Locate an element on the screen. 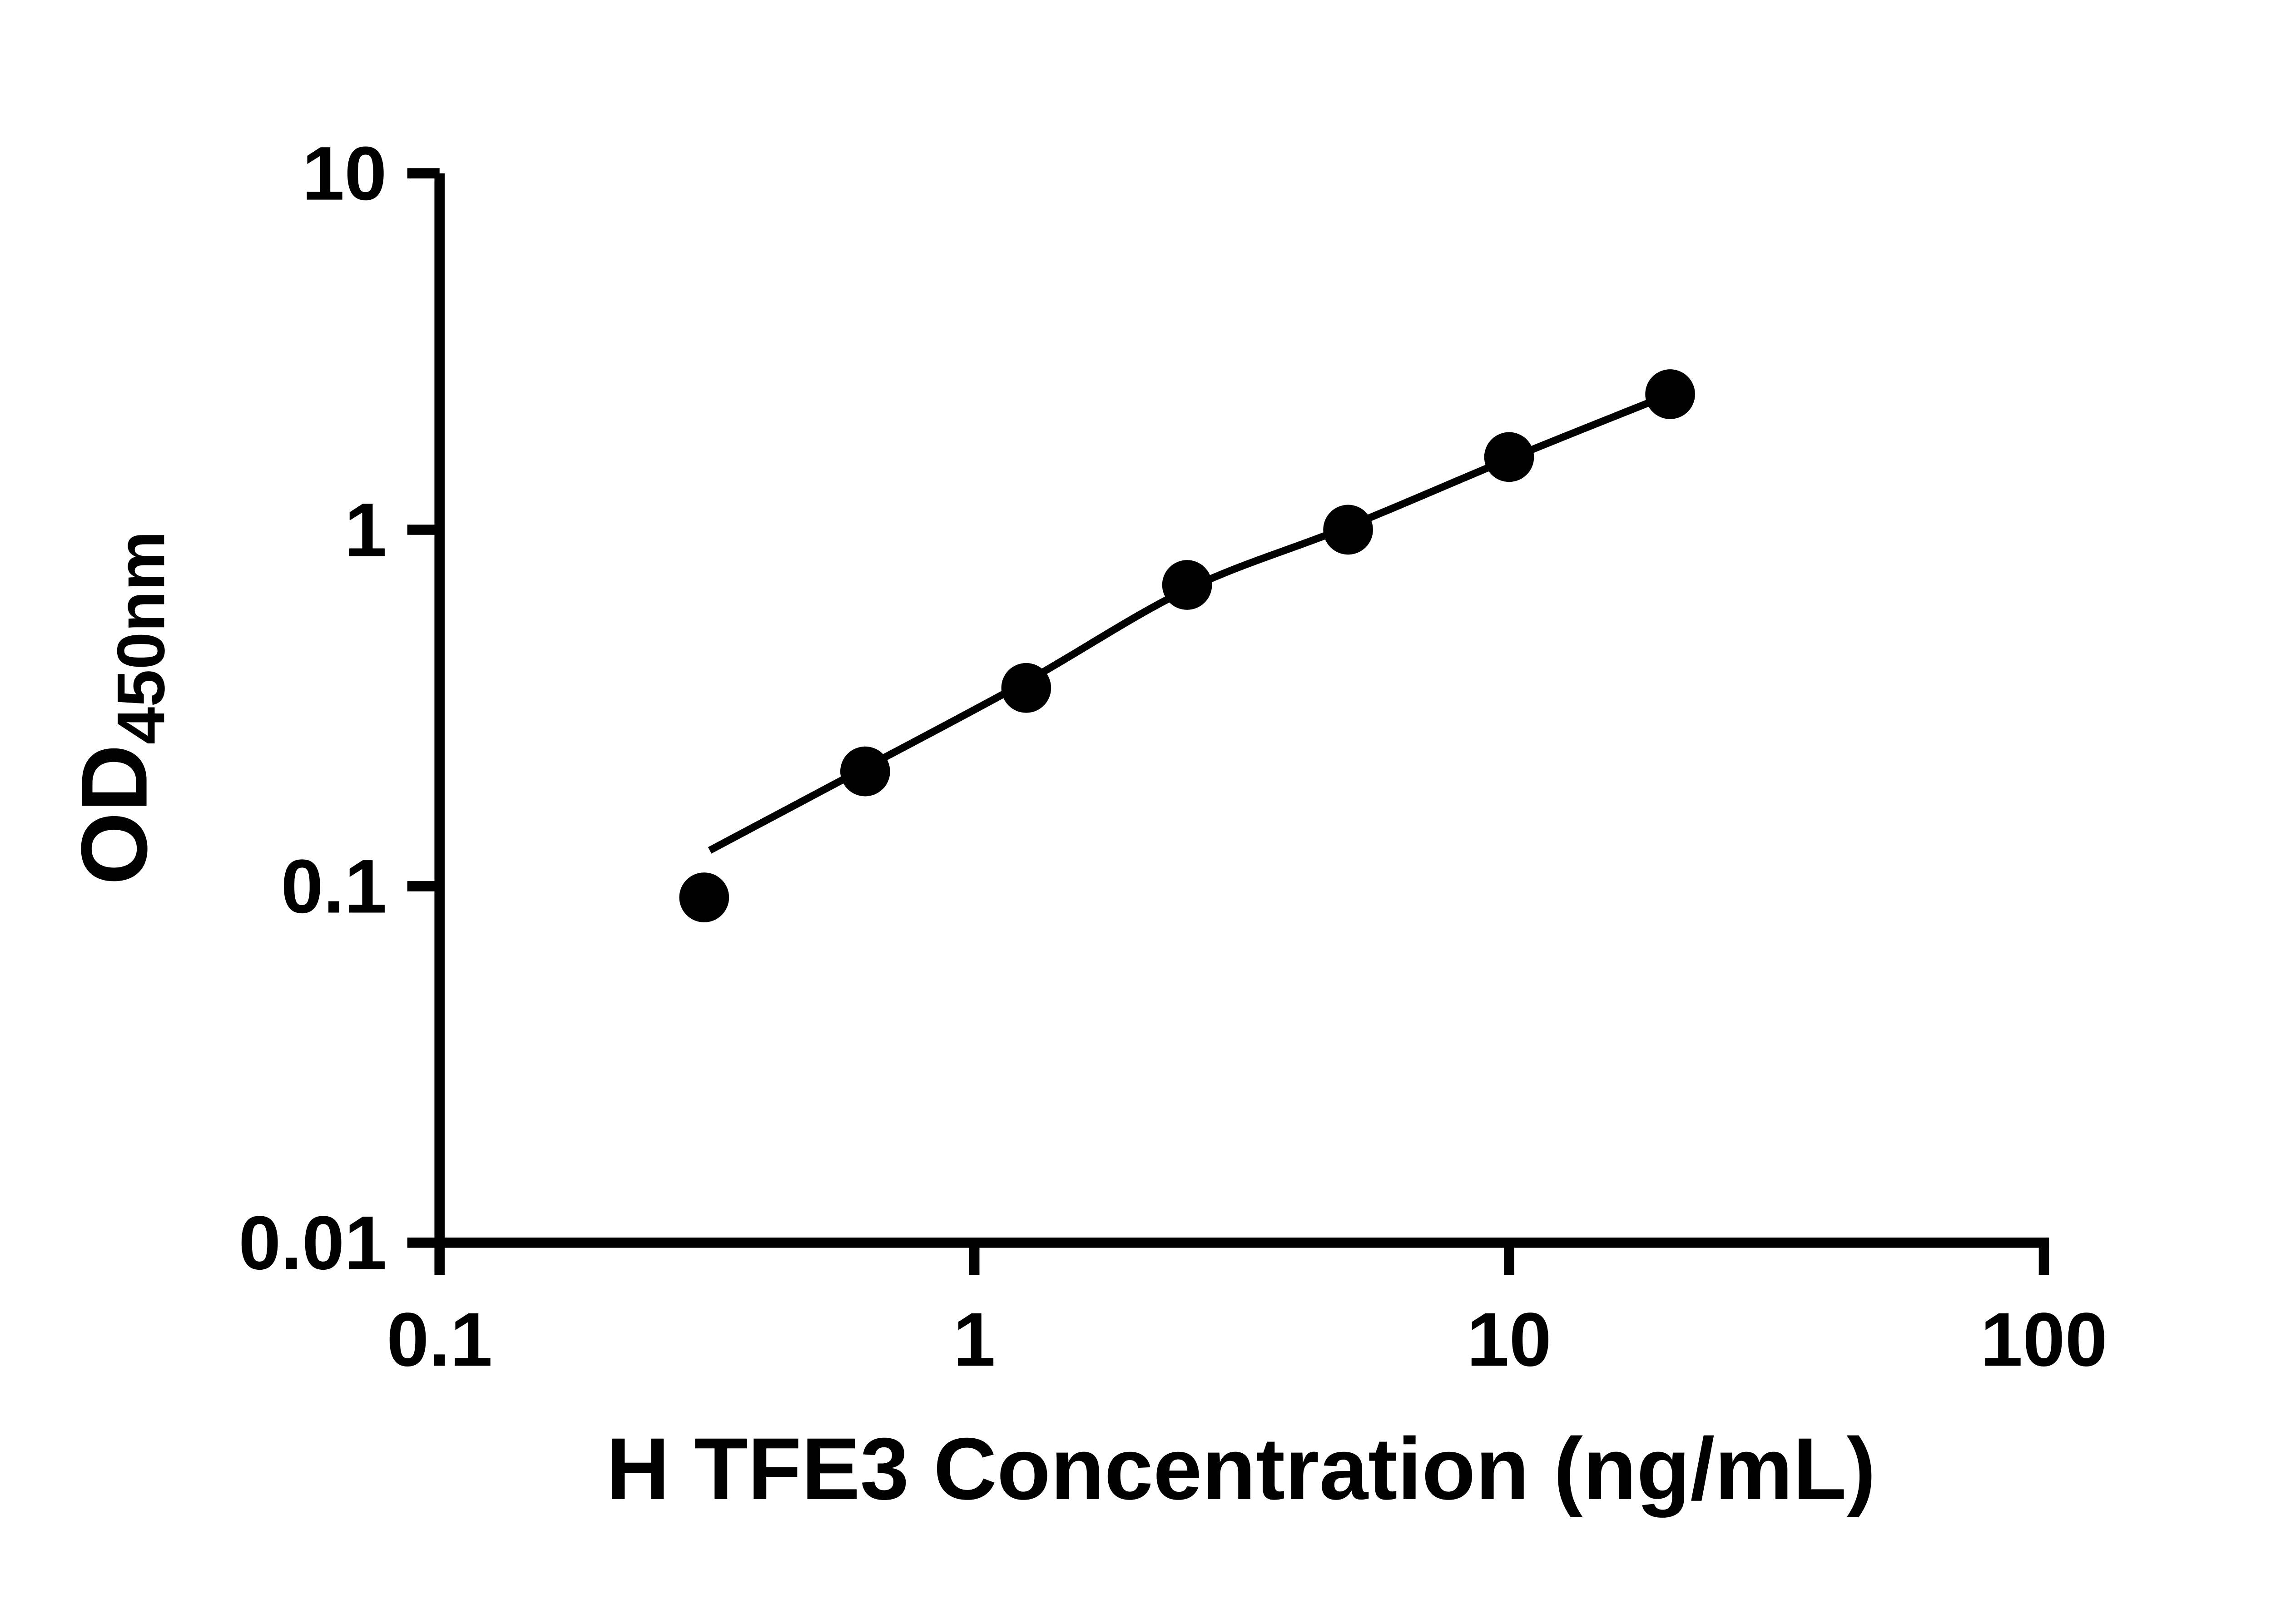  y-axis-title: OD450nm is located at coordinates (120, 708).